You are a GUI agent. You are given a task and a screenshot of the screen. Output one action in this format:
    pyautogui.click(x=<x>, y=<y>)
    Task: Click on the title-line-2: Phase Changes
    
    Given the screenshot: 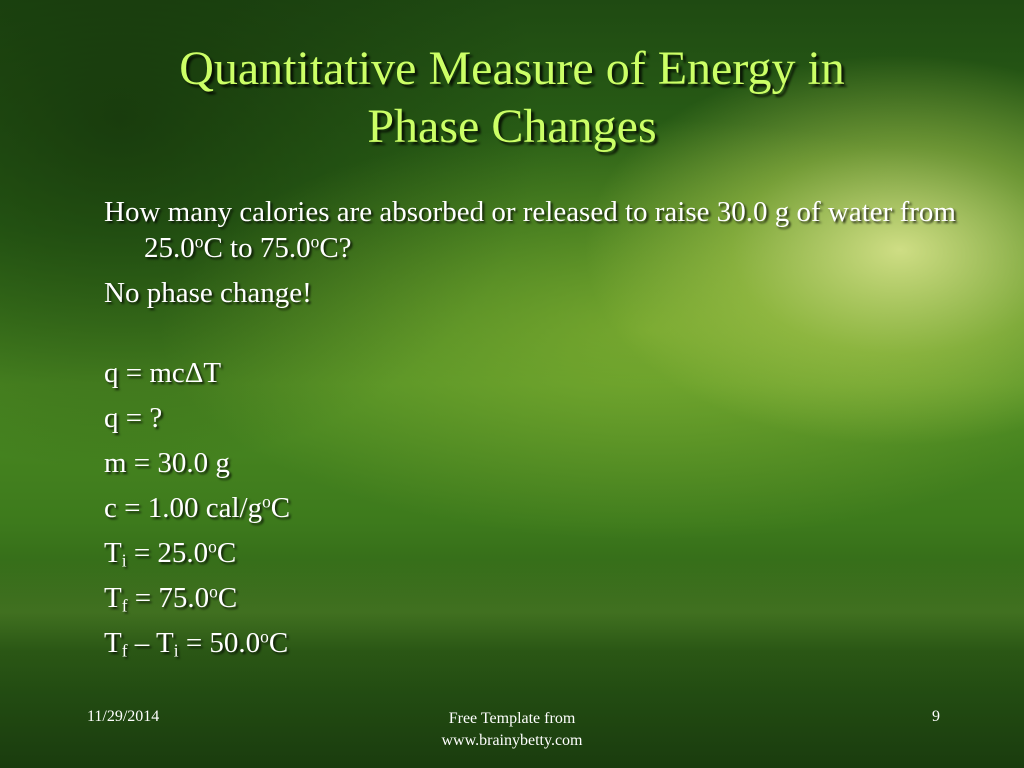 What is the action you would take?
    pyautogui.click(x=512, y=126)
    